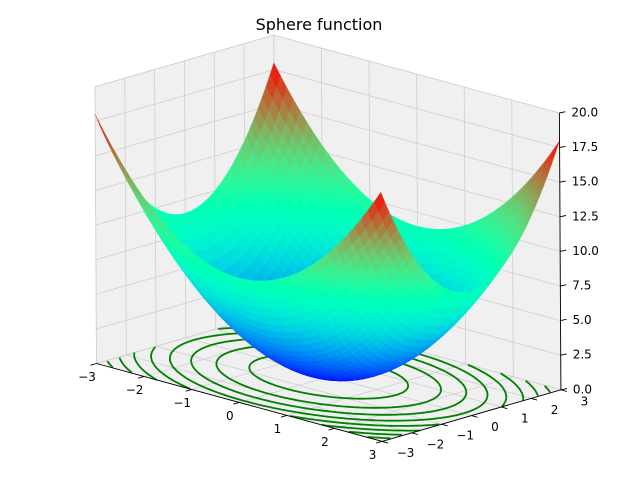 The height and width of the screenshot is (480, 640). What do you see at coordinates (325, 442) in the screenshot?
I see `x-tick-label: 2` at bounding box center [325, 442].